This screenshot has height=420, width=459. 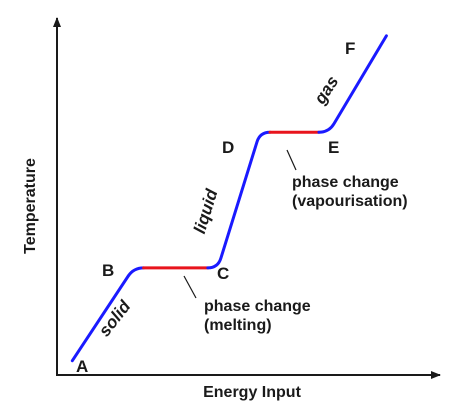 I want to click on melting-annotation-line2: (melting), so click(x=238, y=325).